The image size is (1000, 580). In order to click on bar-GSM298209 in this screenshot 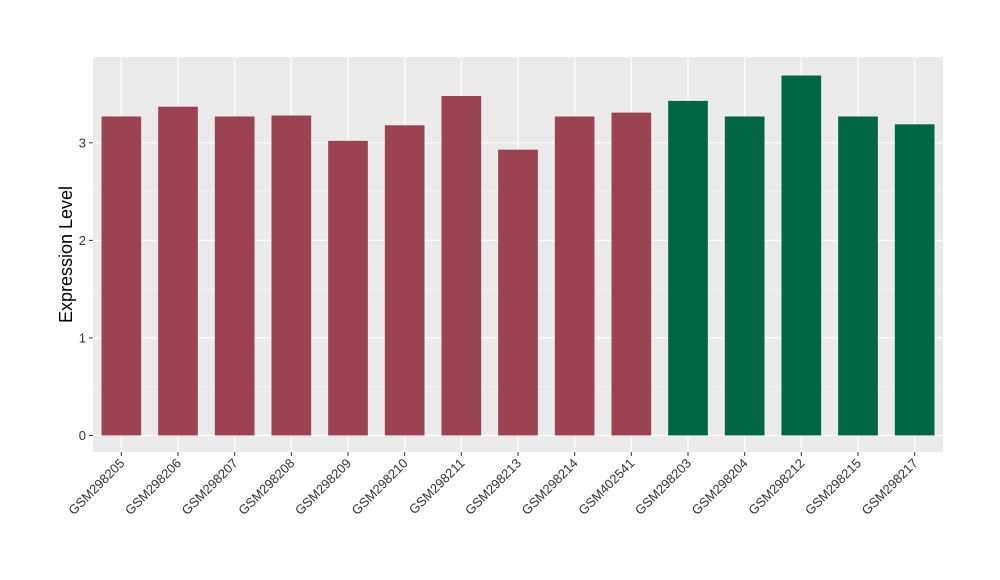, I will do `click(348, 288)`.